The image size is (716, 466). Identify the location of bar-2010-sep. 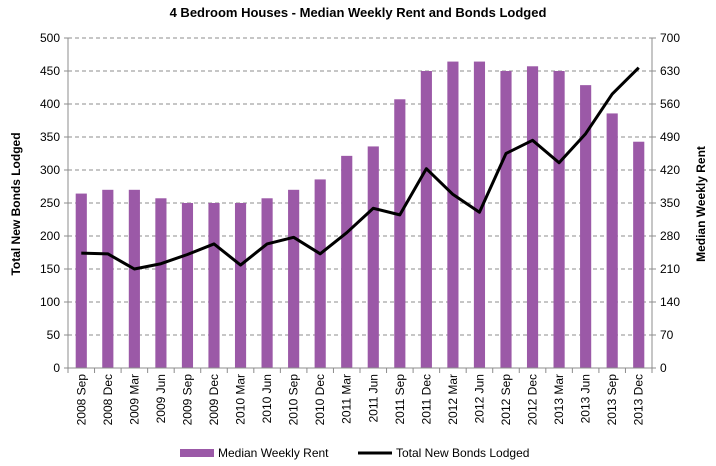
(294, 278).